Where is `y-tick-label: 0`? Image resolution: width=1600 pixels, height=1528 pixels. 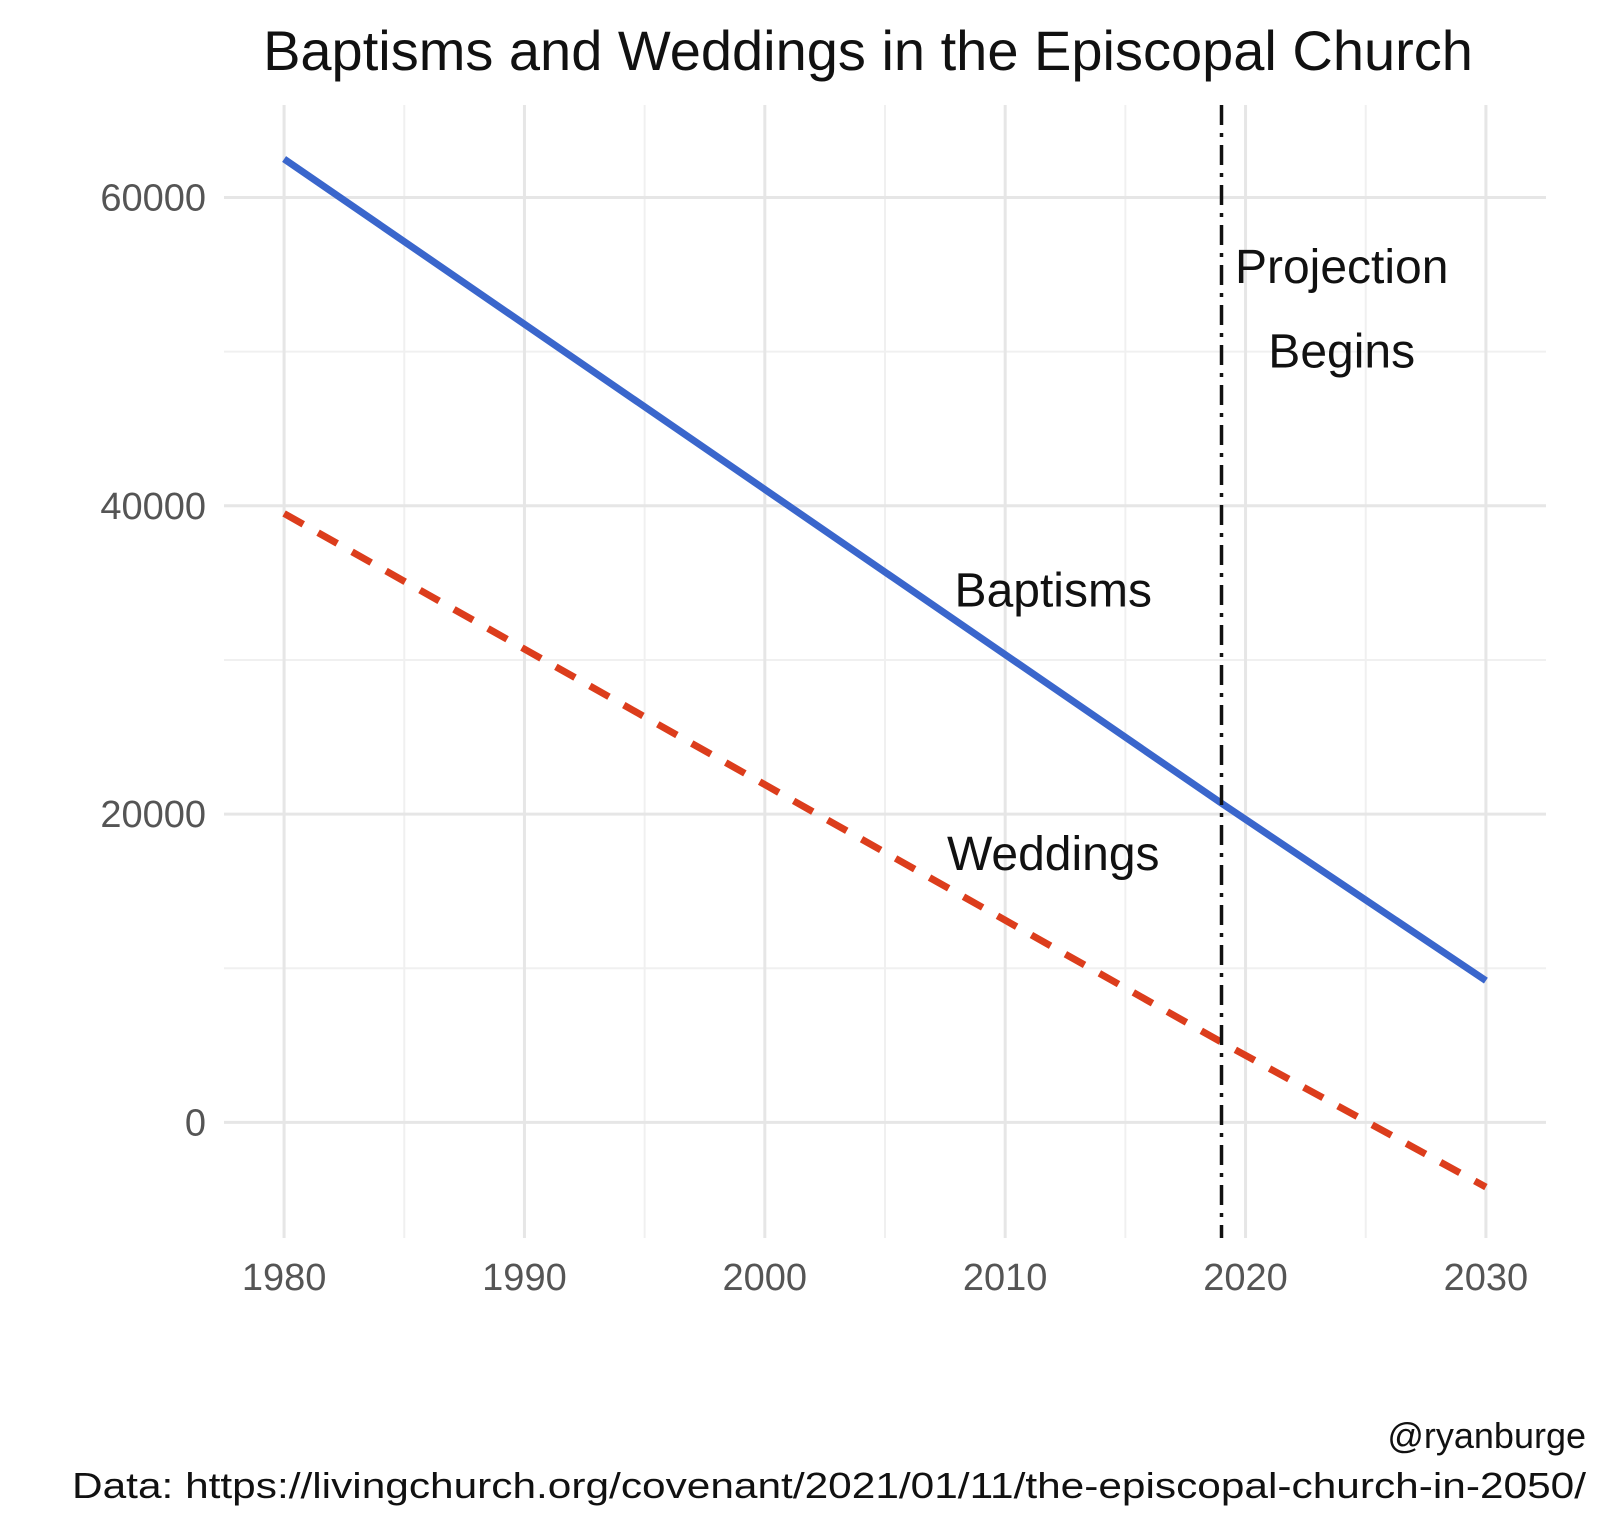
y-tick-label: 0 is located at coordinates (195, 1123).